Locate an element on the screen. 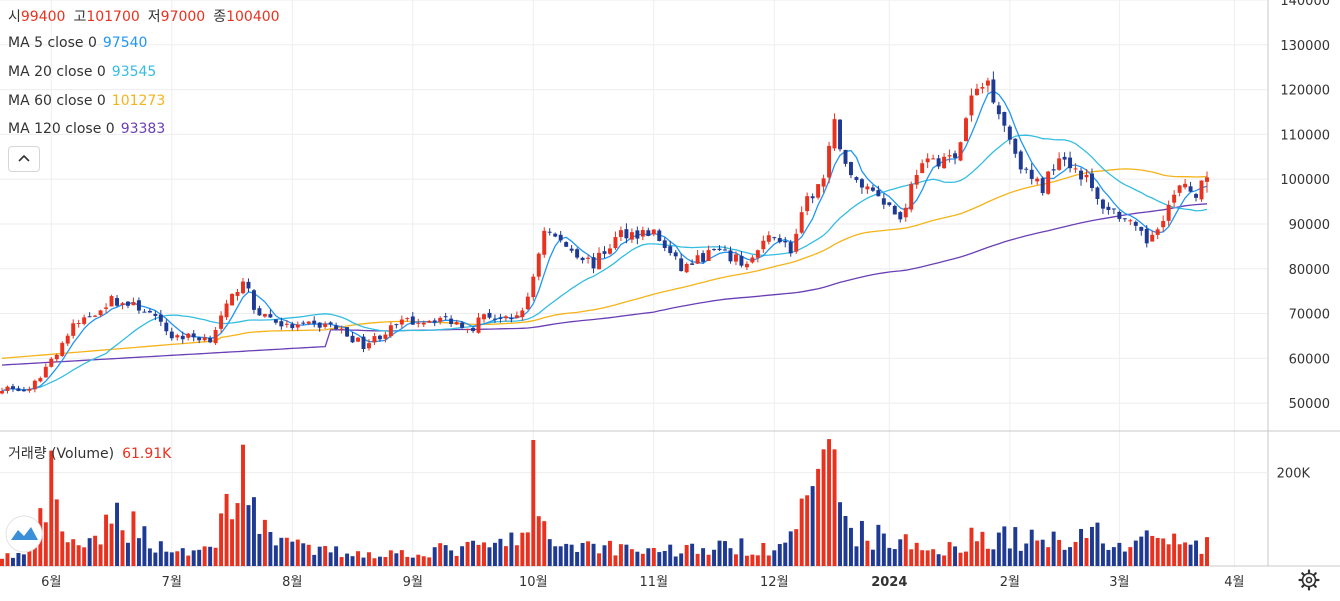 Image resolution: width=1340 pixels, height=601 pixels. ma120-legend: MA 120 close 0 93383 is located at coordinates (86, 129).